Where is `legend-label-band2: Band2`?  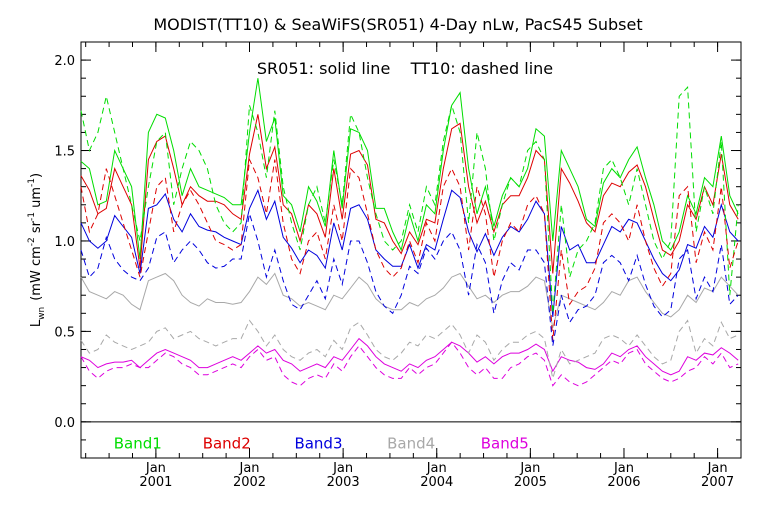
legend-label-band2: Band2 is located at coordinates (227, 444).